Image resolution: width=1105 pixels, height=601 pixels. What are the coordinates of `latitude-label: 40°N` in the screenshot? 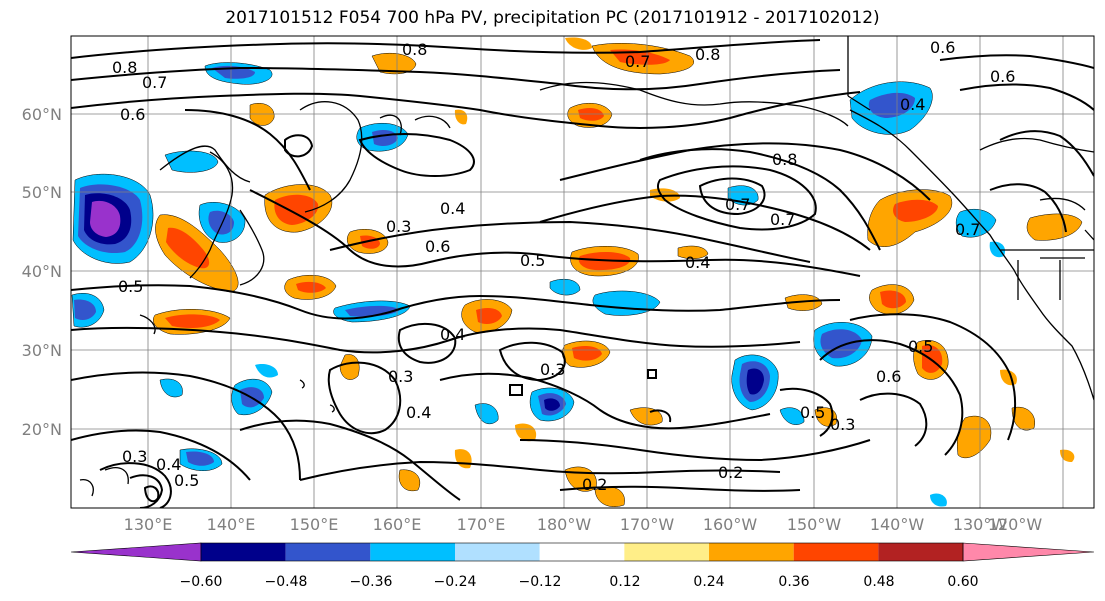 It's located at (42, 271).